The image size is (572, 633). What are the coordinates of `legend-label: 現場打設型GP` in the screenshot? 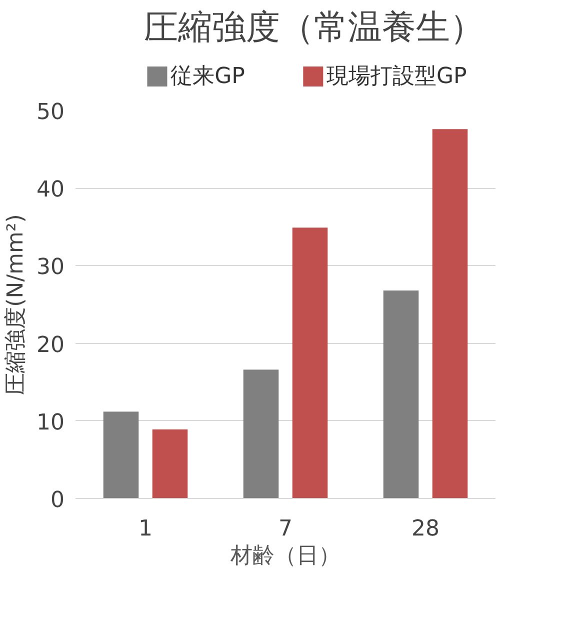 It's located at (396, 76).